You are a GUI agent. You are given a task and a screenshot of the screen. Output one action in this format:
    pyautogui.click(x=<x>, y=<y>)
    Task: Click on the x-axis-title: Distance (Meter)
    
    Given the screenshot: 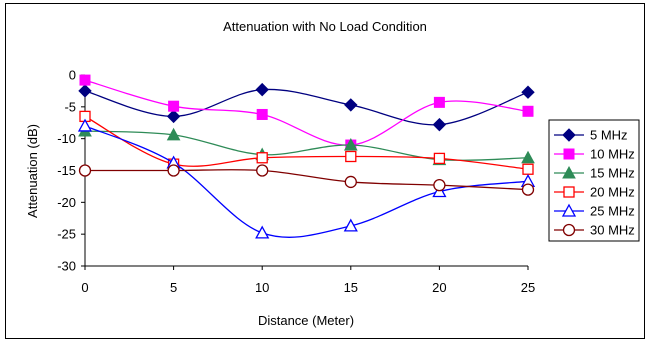 What is the action you would take?
    pyautogui.click(x=306, y=320)
    